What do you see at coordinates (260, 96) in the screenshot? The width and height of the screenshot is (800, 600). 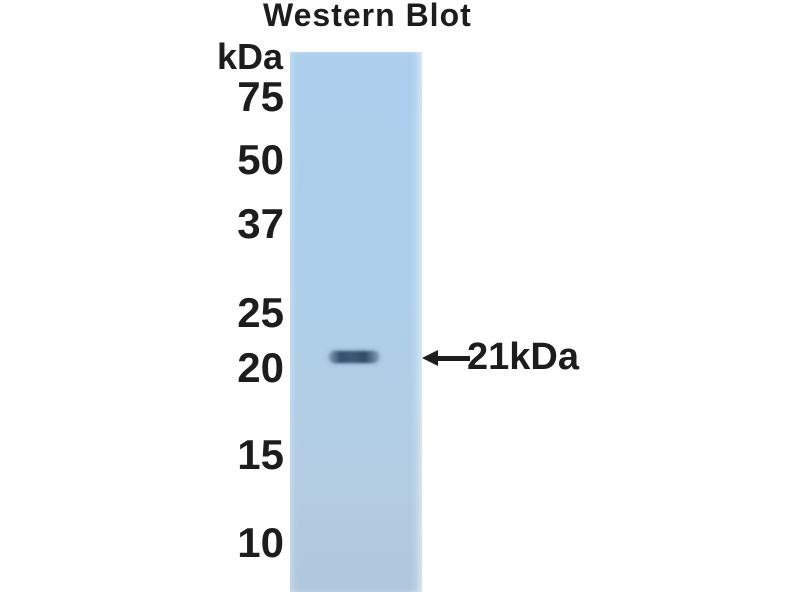 I see `ladder-marker-75: 75` at bounding box center [260, 96].